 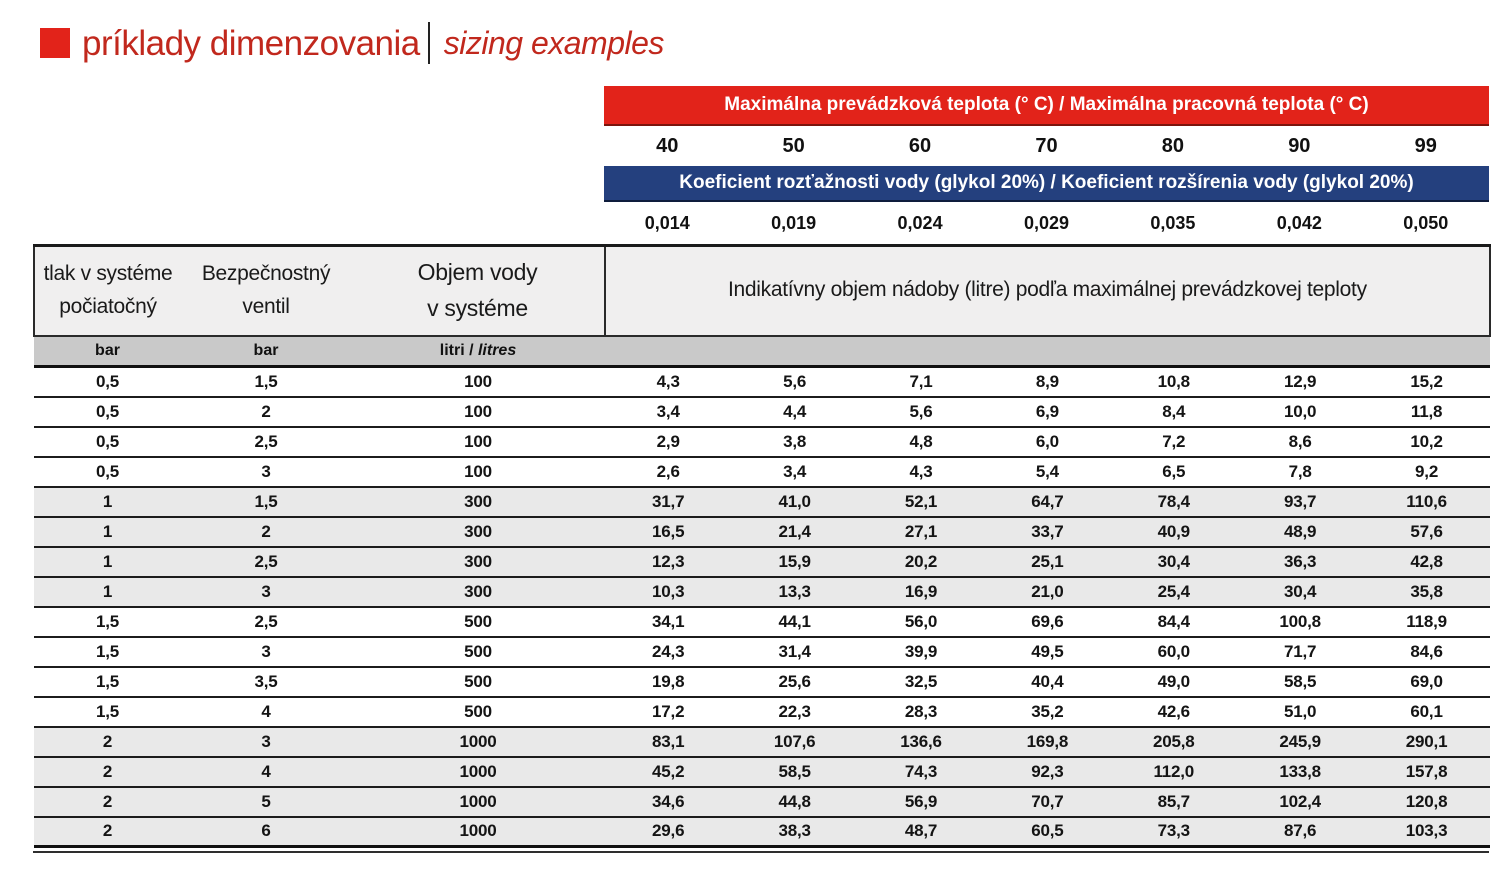 I want to click on table-cell: 112,0, so click(x=1173, y=772).